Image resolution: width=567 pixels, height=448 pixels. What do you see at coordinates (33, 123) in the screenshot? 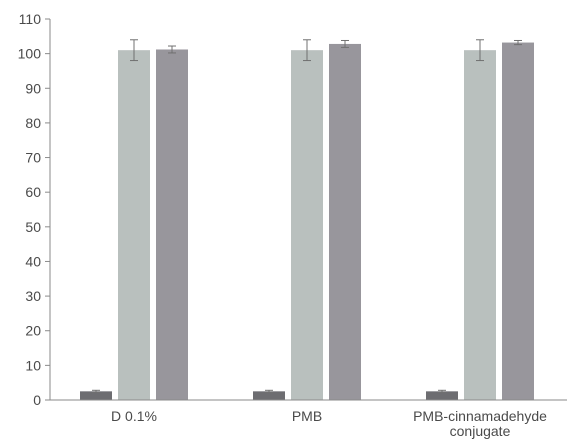
I see `y-tick-label: 80` at bounding box center [33, 123].